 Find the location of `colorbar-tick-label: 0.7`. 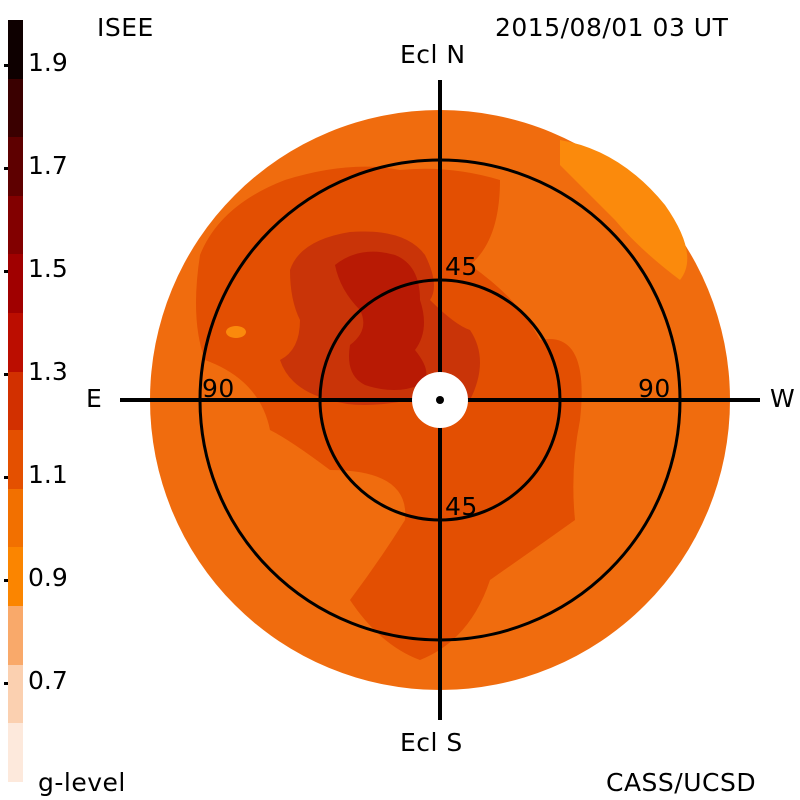

colorbar-tick-label: 0.7 is located at coordinates (48, 680).